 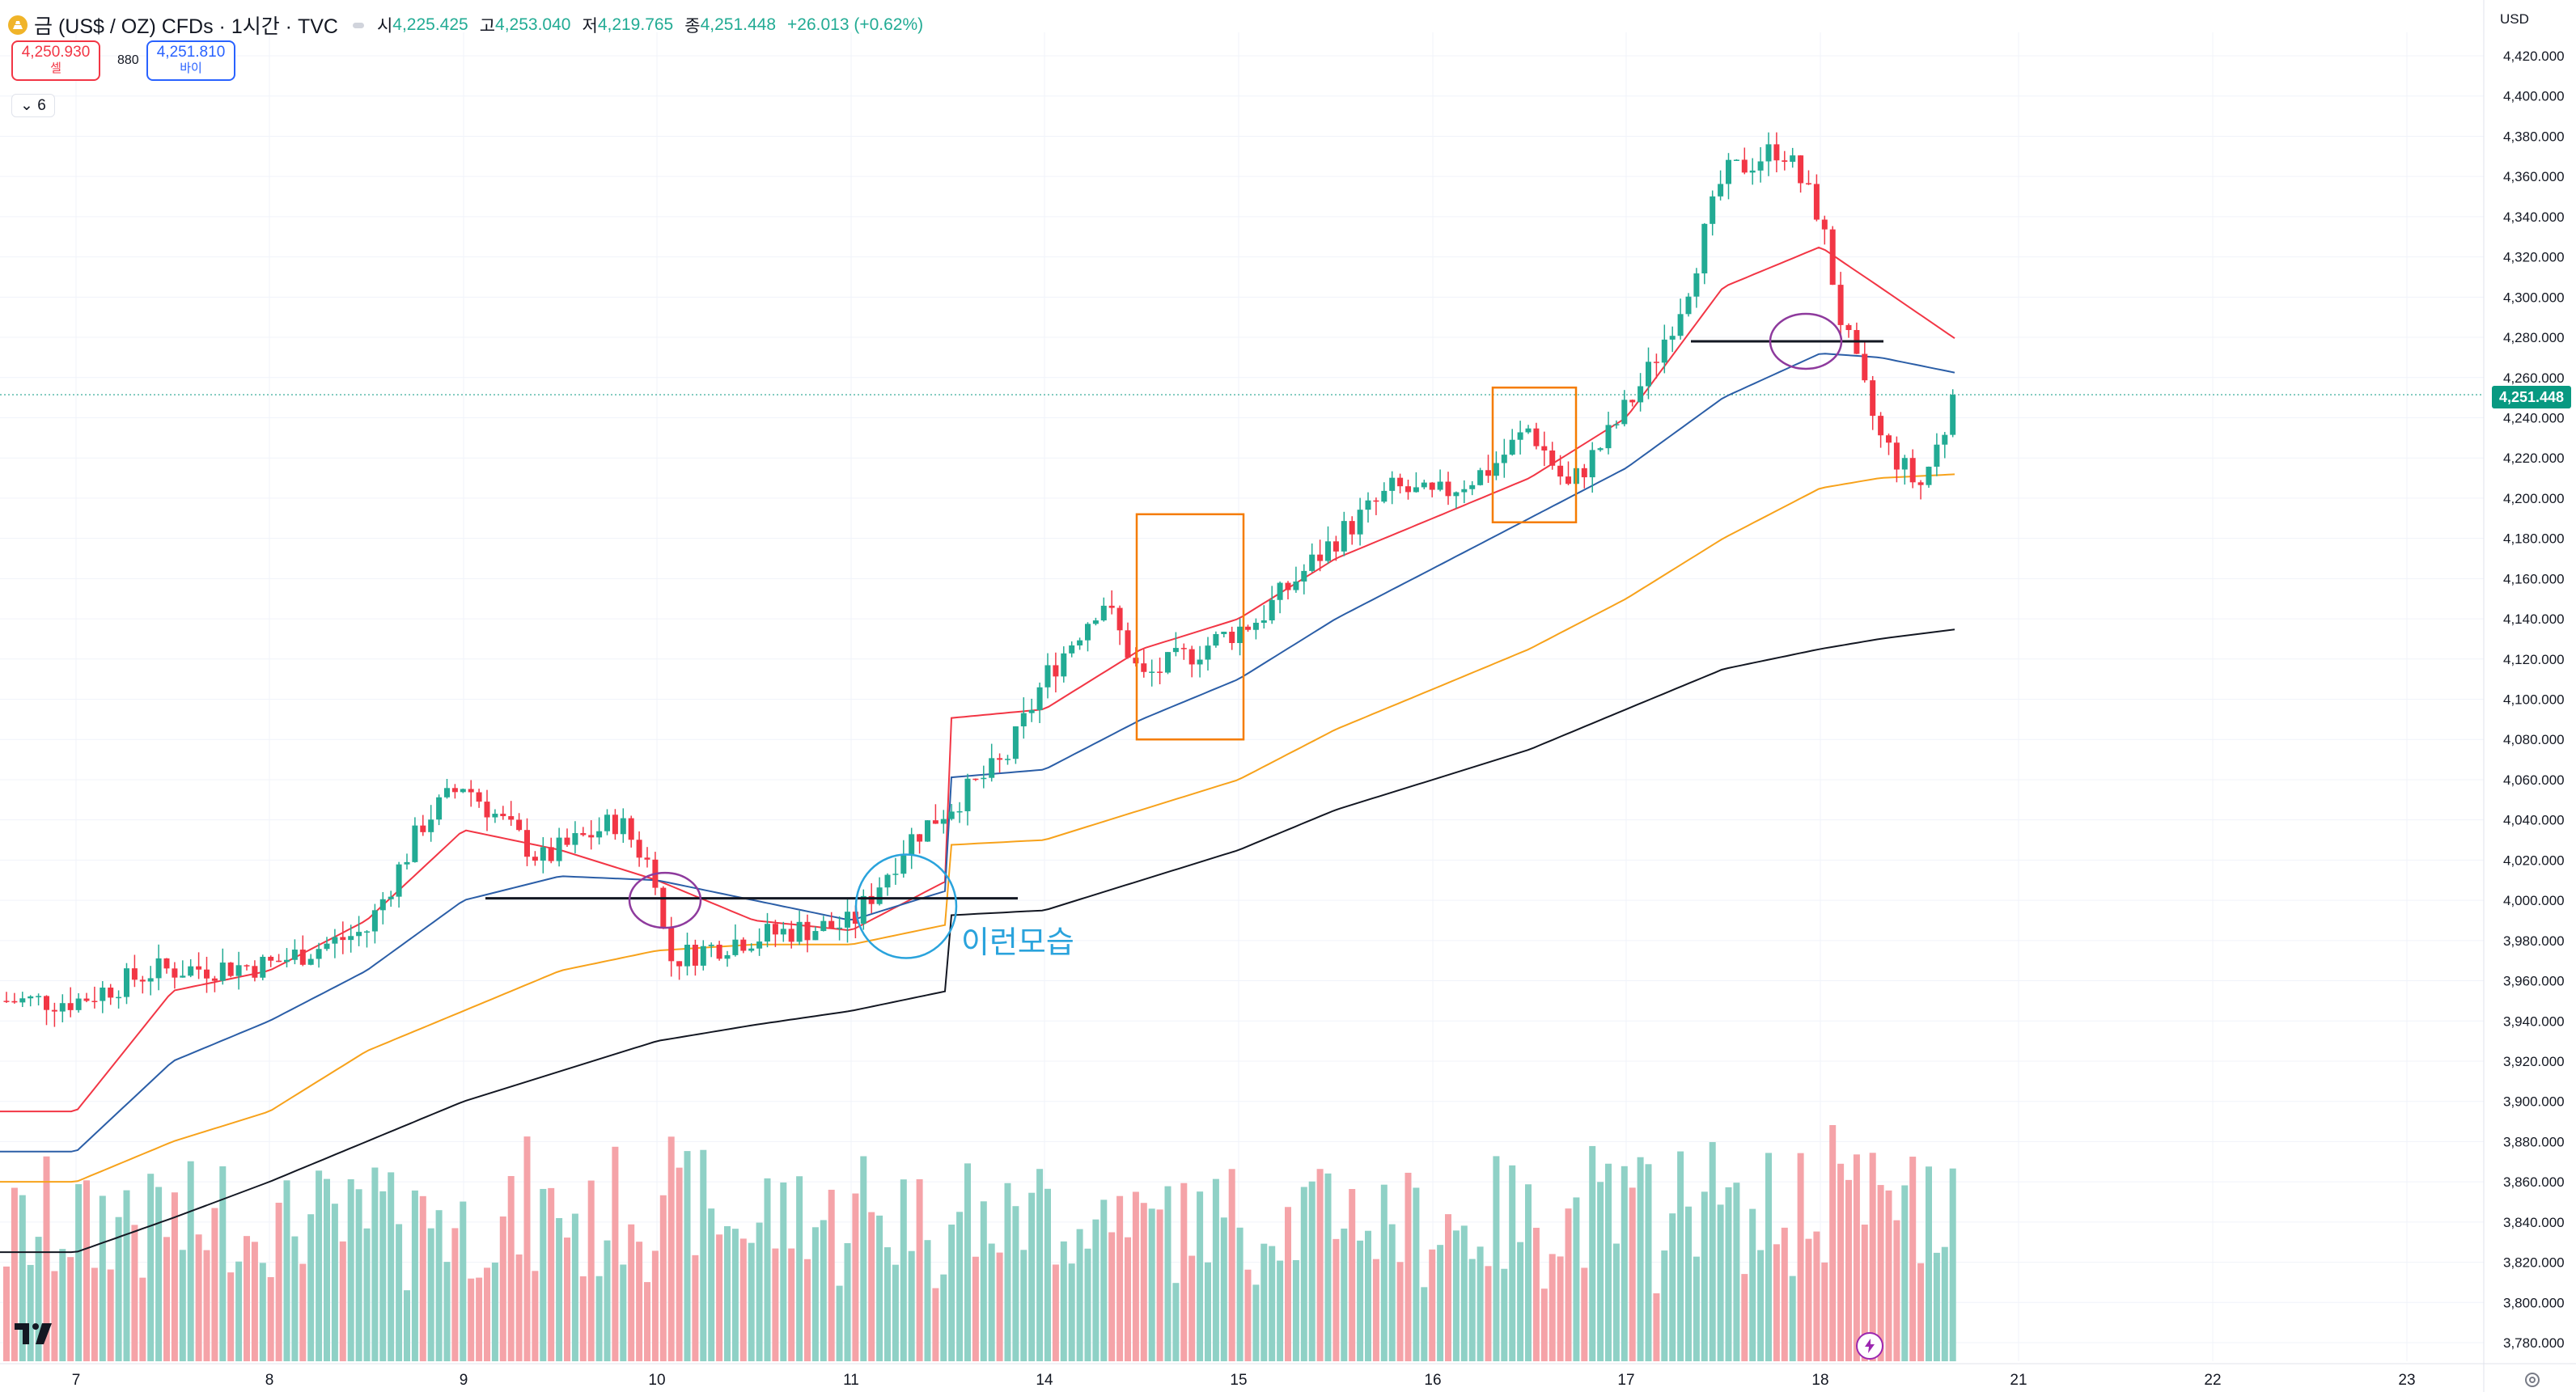 What do you see at coordinates (2532, 1380) in the screenshot?
I see `settings-gear-icon` at bounding box center [2532, 1380].